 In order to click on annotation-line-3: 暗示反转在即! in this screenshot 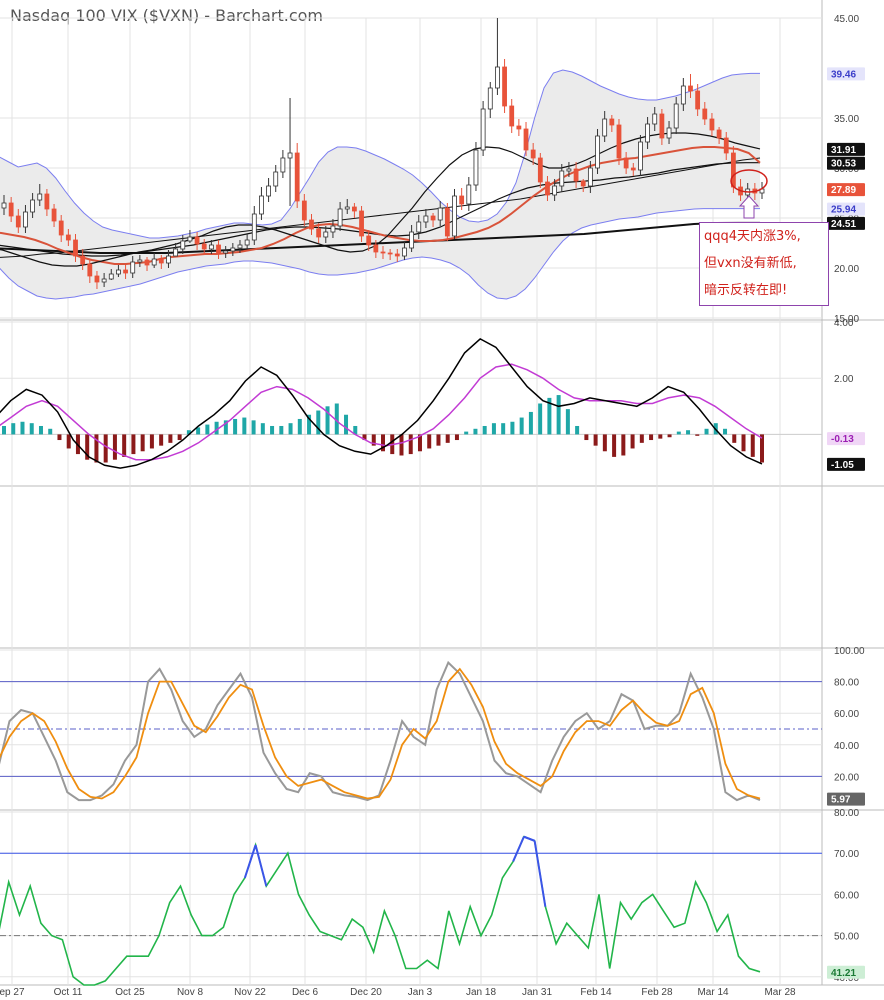, I will do `click(746, 290)`.